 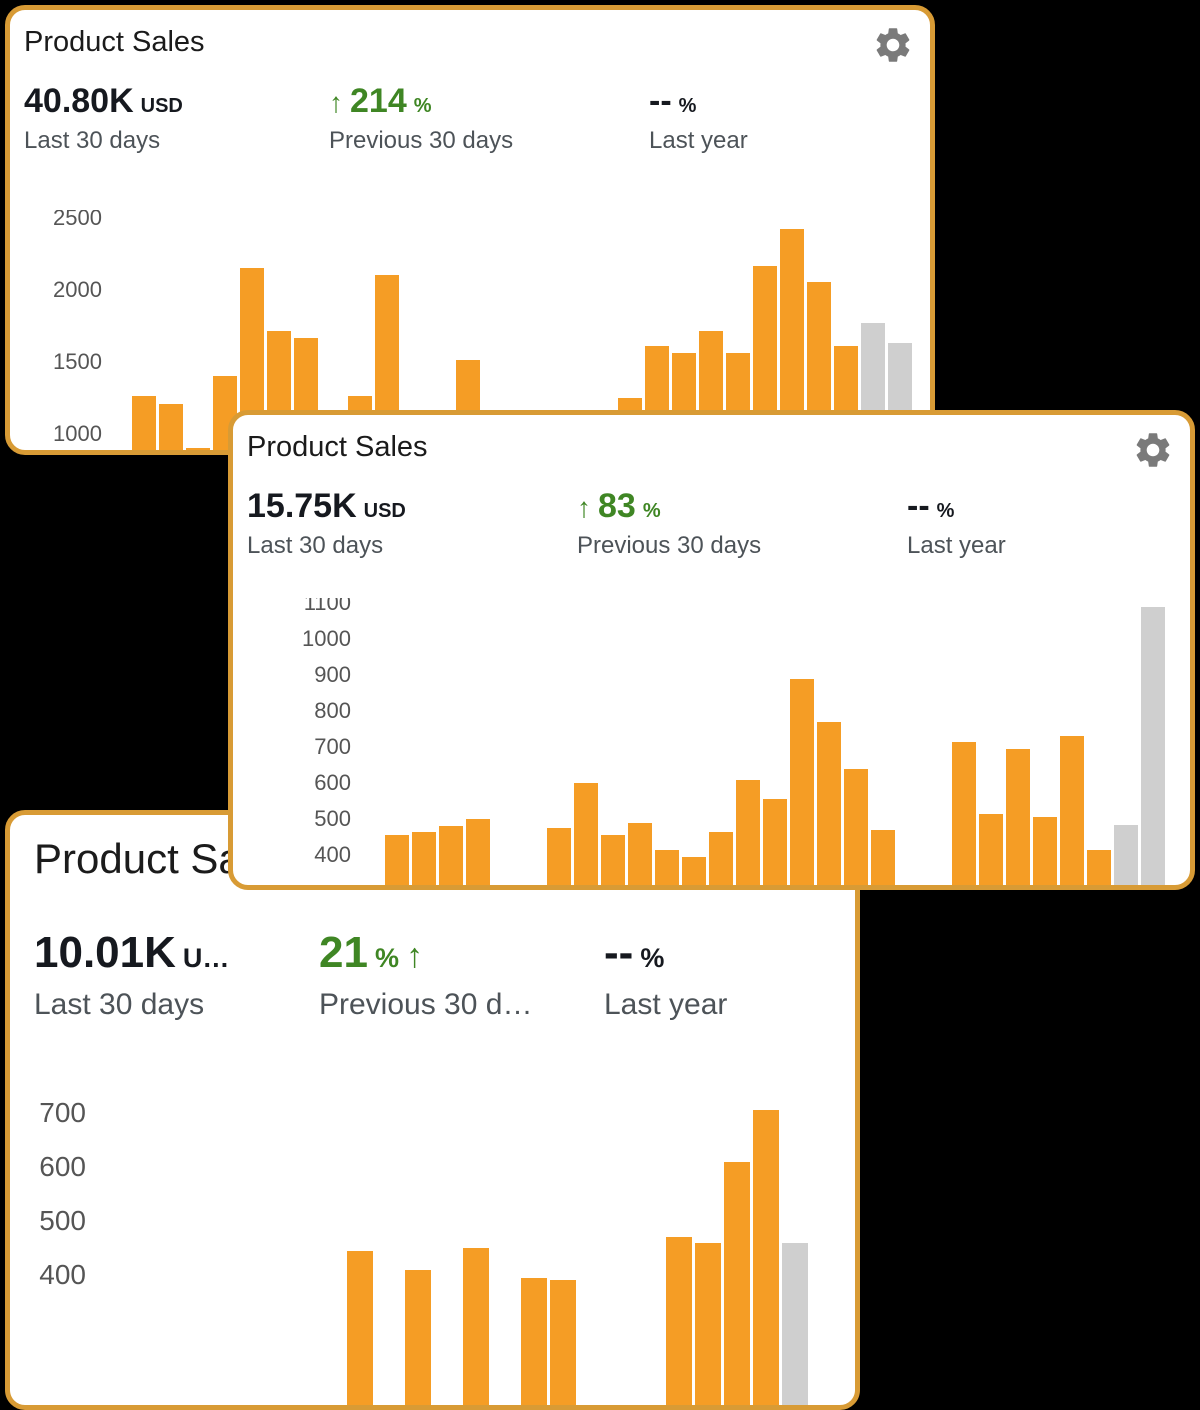 What do you see at coordinates (302, 506) in the screenshot?
I see `current-value: 15.75K` at bounding box center [302, 506].